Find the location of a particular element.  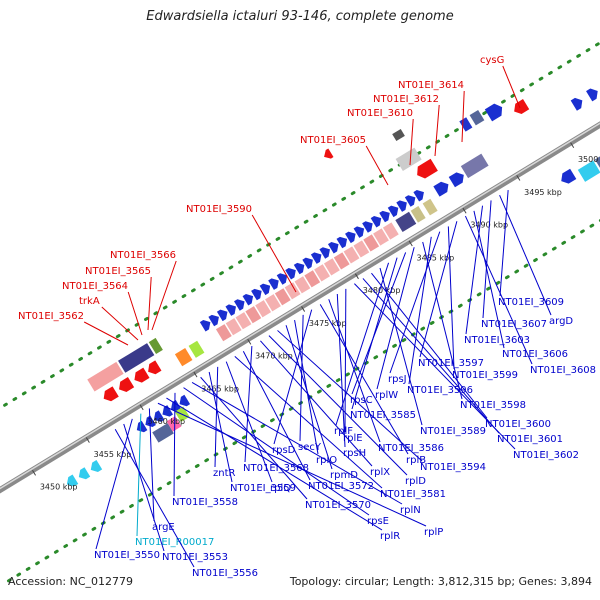

gene-gray-marker-shape is located at coordinates (398, 135).